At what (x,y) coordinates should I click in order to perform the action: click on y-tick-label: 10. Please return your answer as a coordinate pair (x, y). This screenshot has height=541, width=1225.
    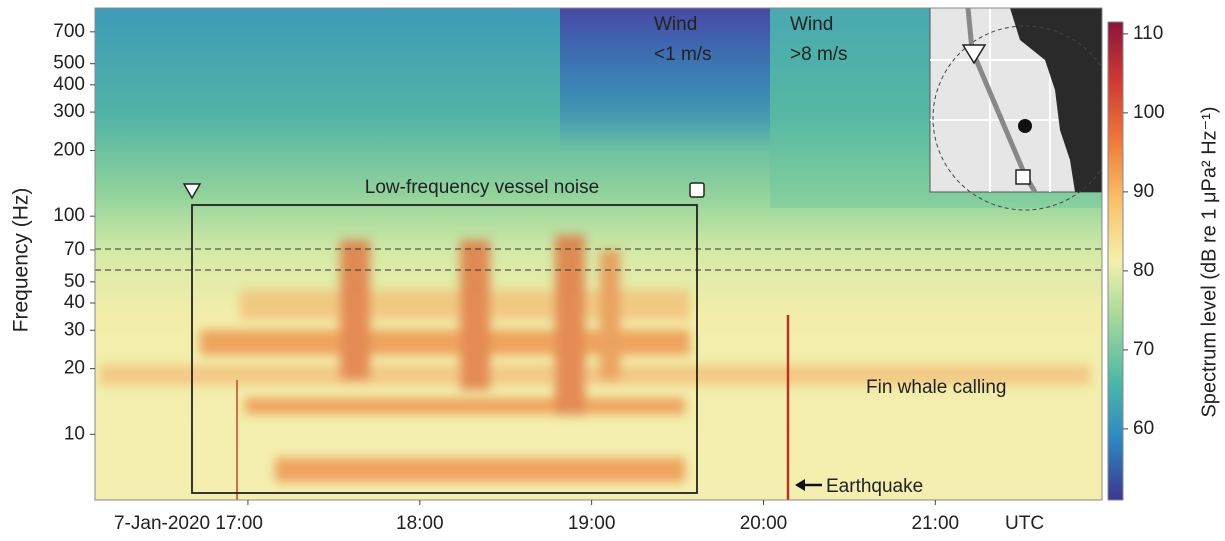
    Looking at the image, I should click on (74, 433).